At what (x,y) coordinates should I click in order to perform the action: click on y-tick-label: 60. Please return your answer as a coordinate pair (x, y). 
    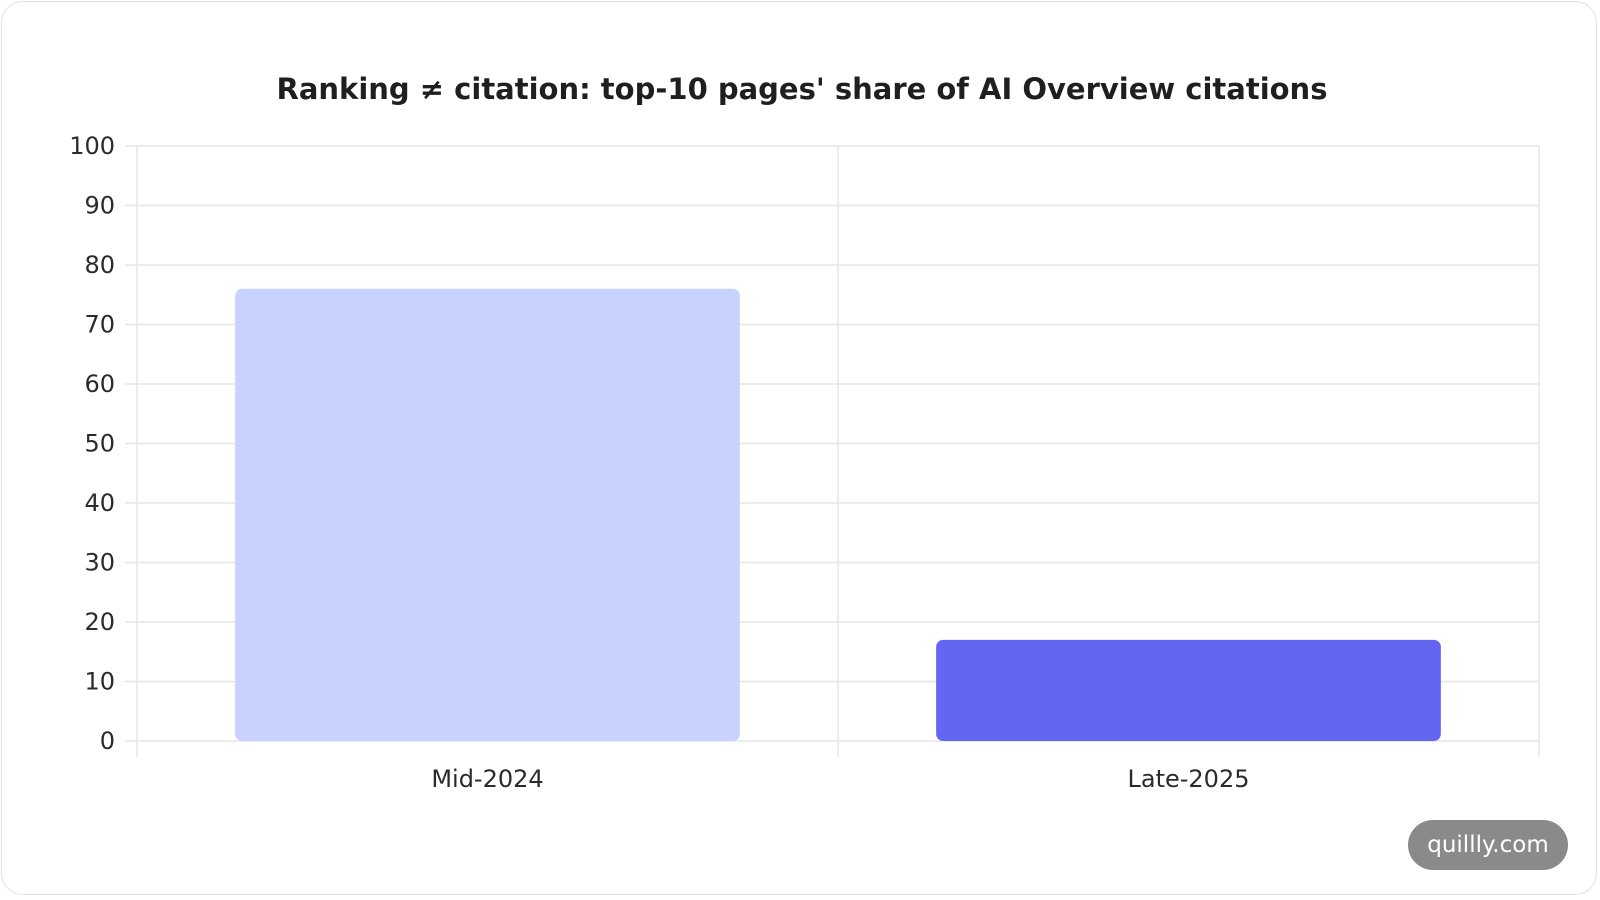
    Looking at the image, I should click on (99, 384).